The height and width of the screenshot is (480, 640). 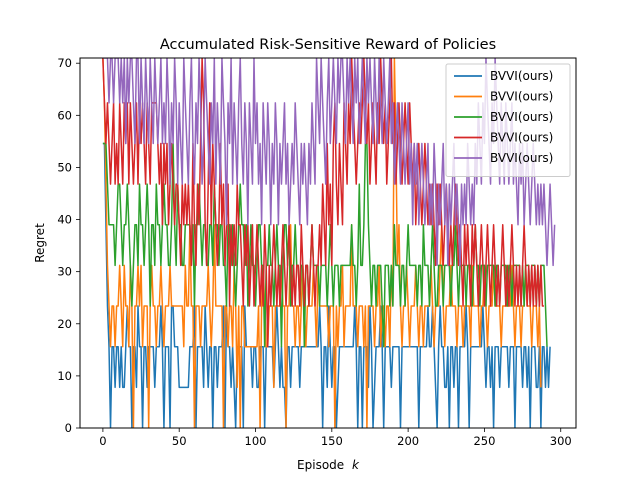 What do you see at coordinates (561, 441) in the screenshot?
I see `x-tick-label: 300` at bounding box center [561, 441].